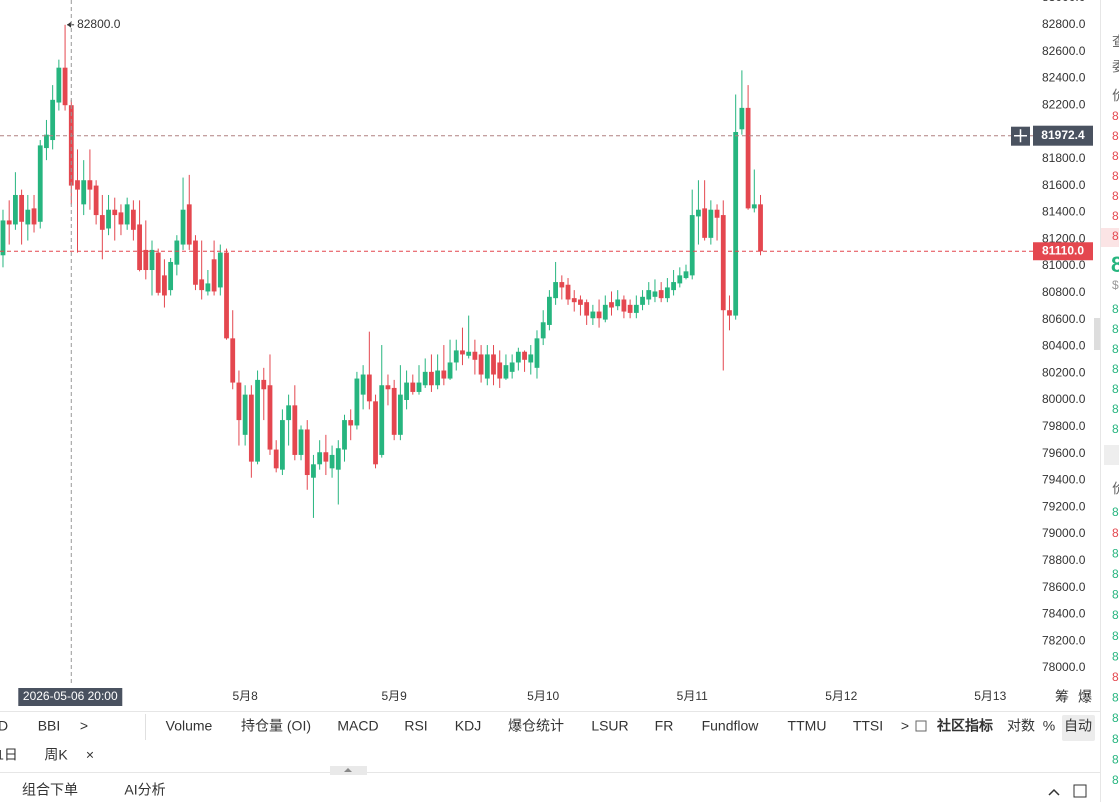  Describe the element at coordinates (1064, 614) in the screenshot. I see `y-tick-label: 78400.0` at that location.